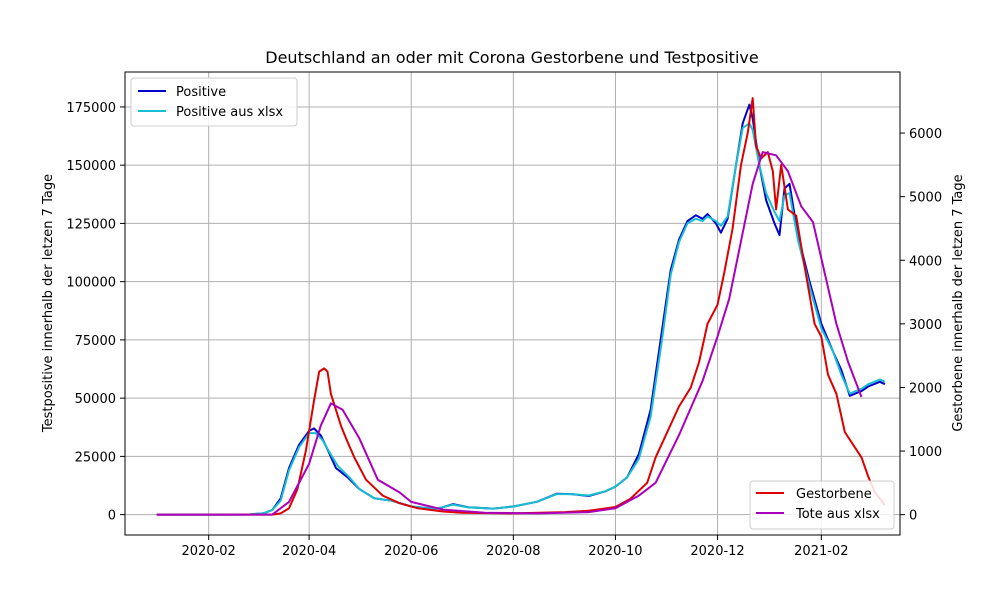  I want to click on legend-right-box, so click(822, 505).